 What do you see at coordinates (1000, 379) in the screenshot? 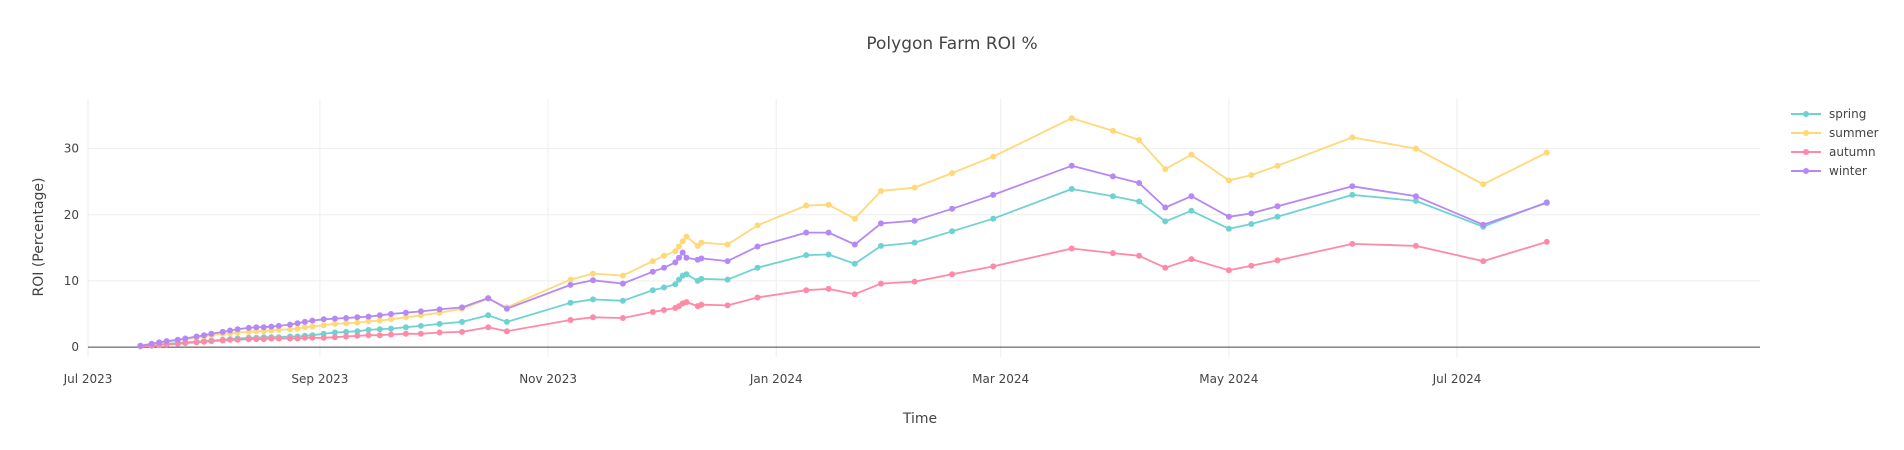
I see `x-tick-label: Mar 2024` at bounding box center [1000, 379].